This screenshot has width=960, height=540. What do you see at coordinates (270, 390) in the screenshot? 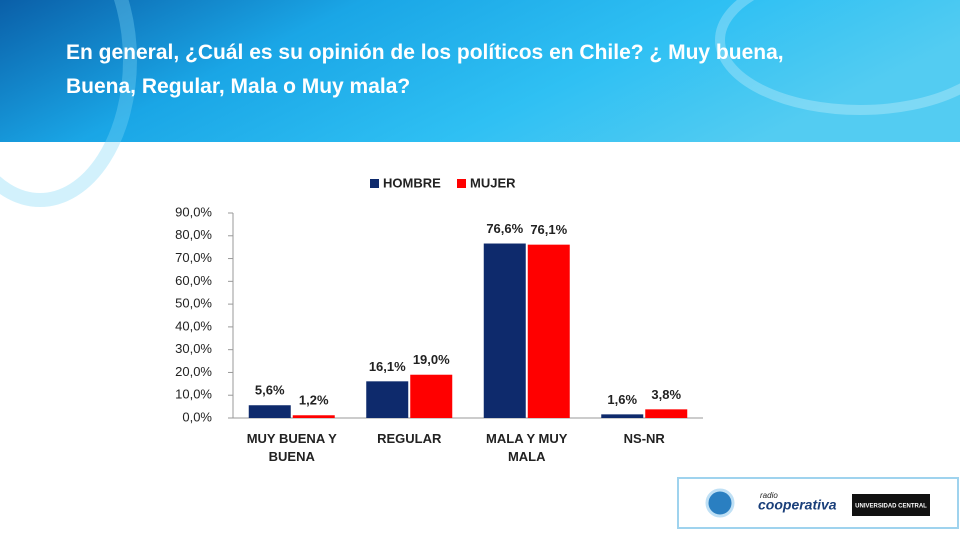
I see `data-label: 5,6%` at bounding box center [270, 390].